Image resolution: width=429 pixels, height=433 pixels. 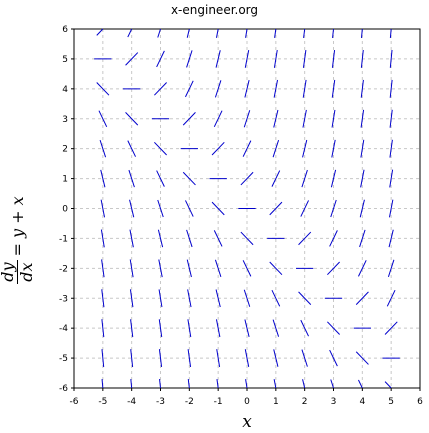 What do you see at coordinates (63, 389) in the screenshot?
I see `y-tick-label: -6` at bounding box center [63, 389].